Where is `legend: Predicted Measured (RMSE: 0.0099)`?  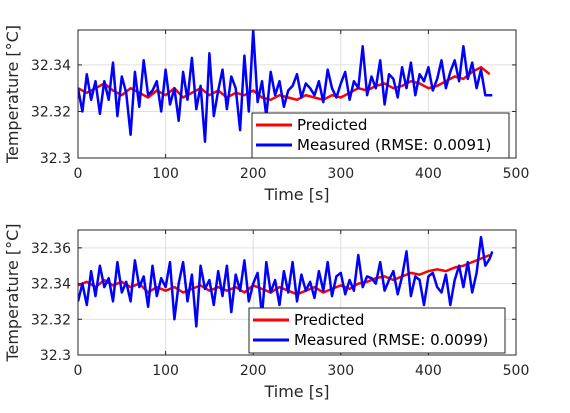 legend: Predicted Measured (RMSE: 0.0099) is located at coordinates (377, 330).